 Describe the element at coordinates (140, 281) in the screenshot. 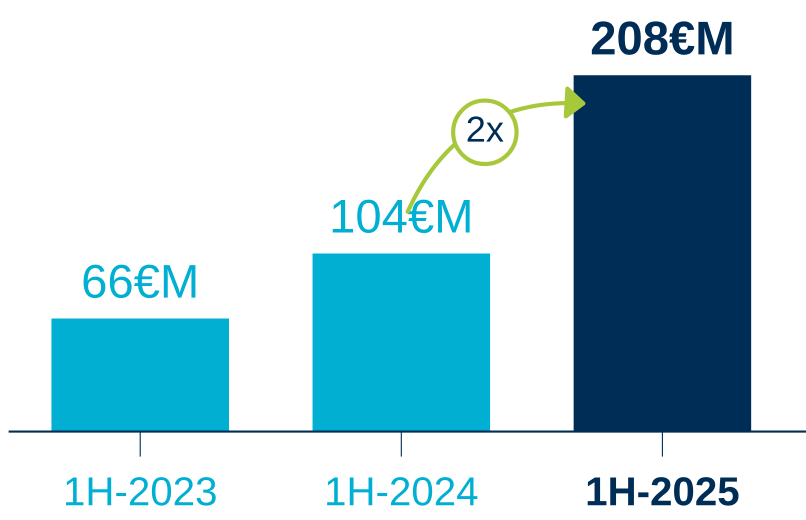

I see `data-label: 66€M` at that location.